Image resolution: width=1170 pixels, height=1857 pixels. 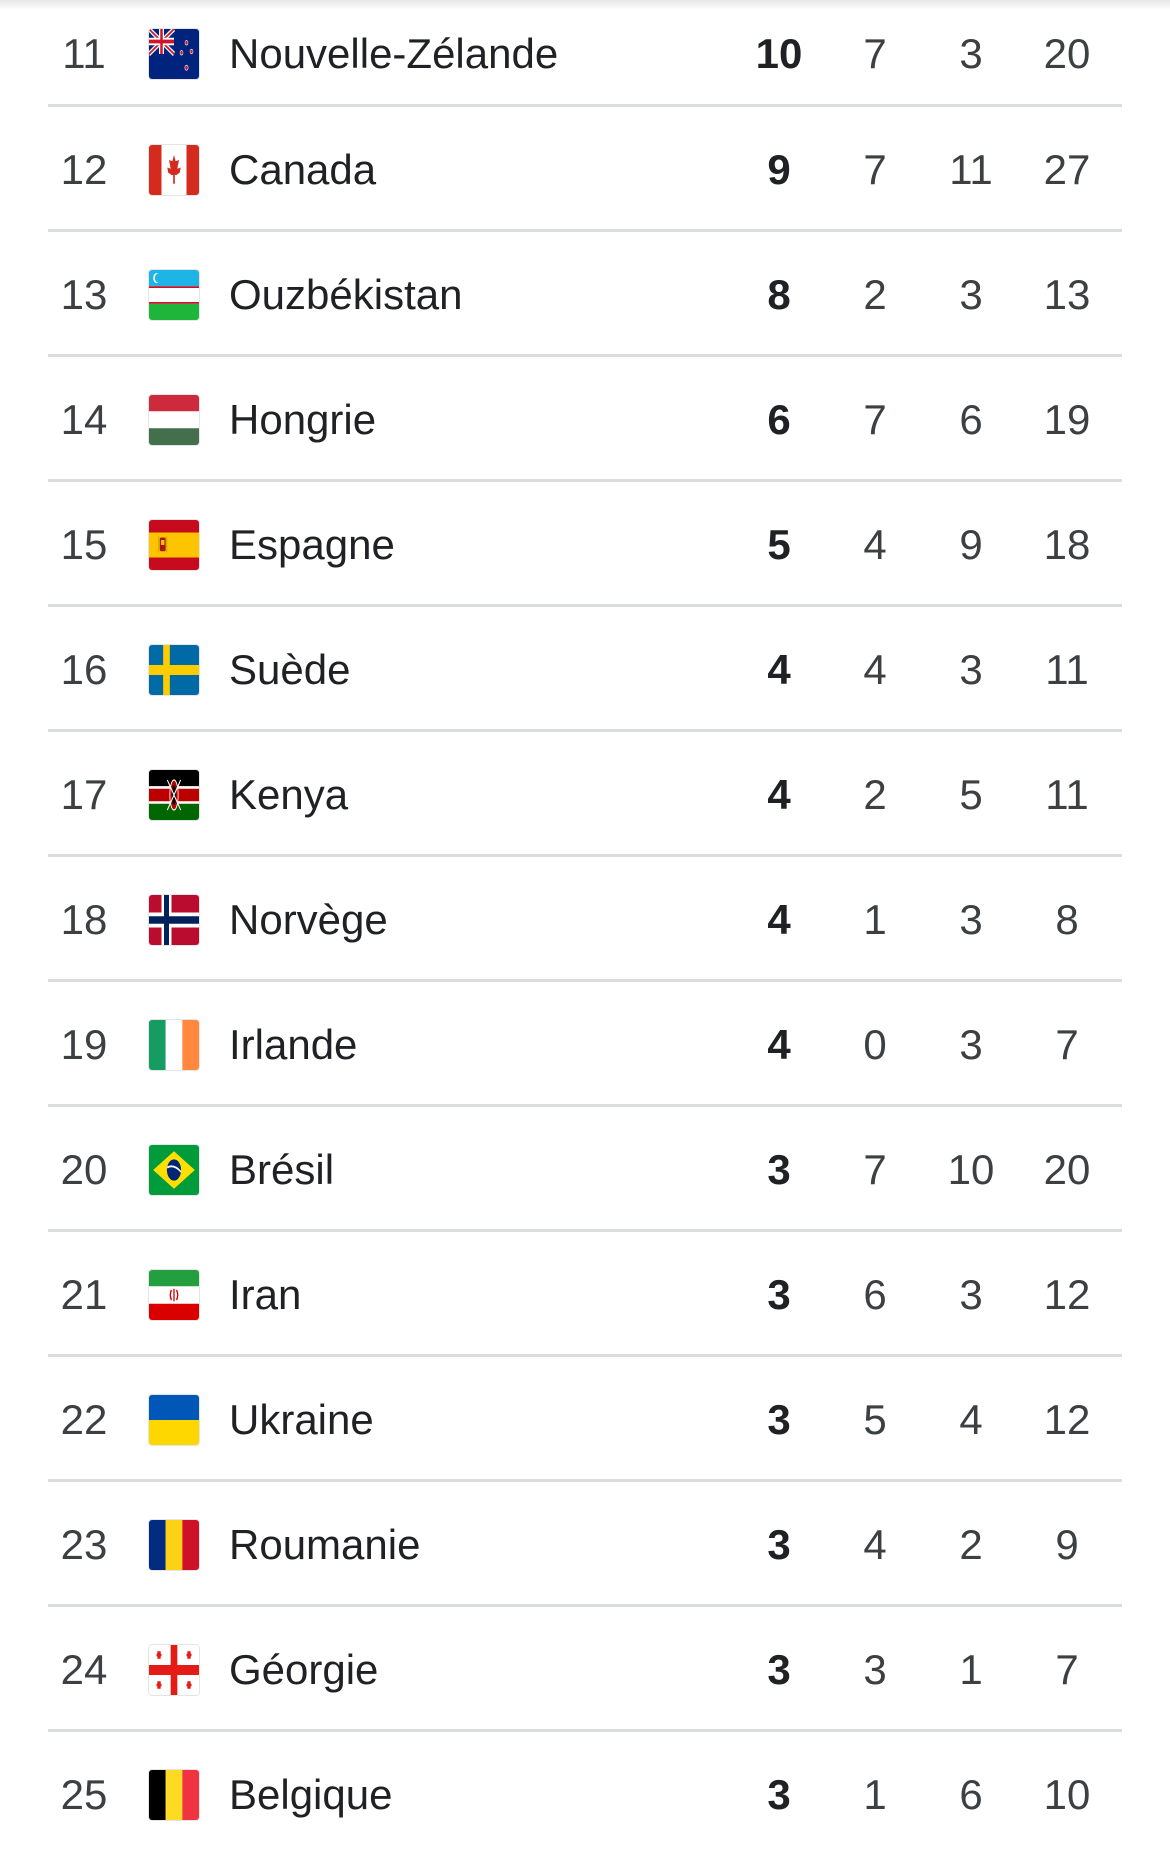 I want to click on country-name: Ouzbékistan, so click(x=346, y=294).